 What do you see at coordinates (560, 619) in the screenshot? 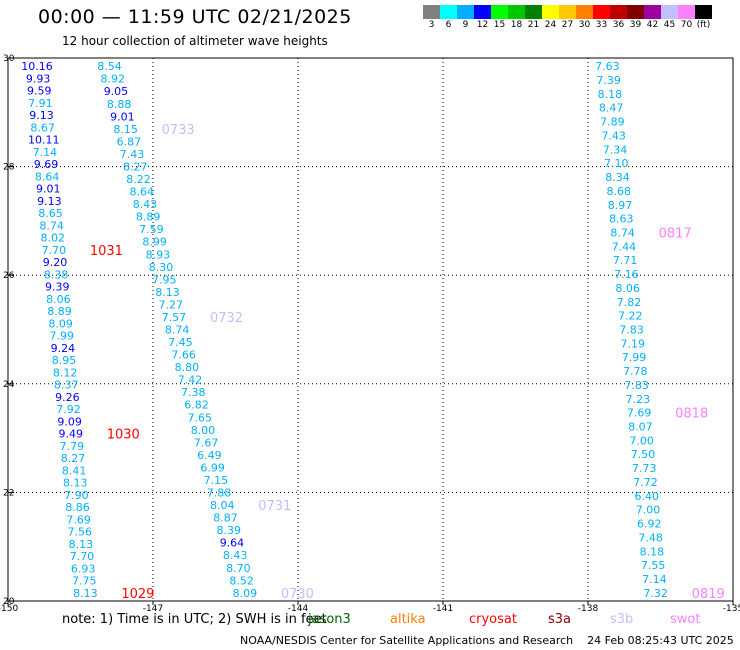
I see `satellite-label-s3a: s3a` at bounding box center [560, 619].